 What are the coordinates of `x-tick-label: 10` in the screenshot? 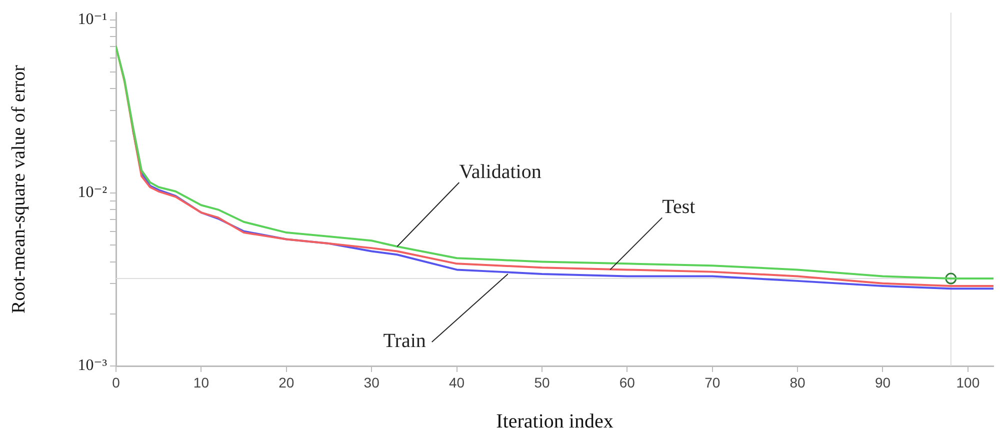 It's located at (201, 382).